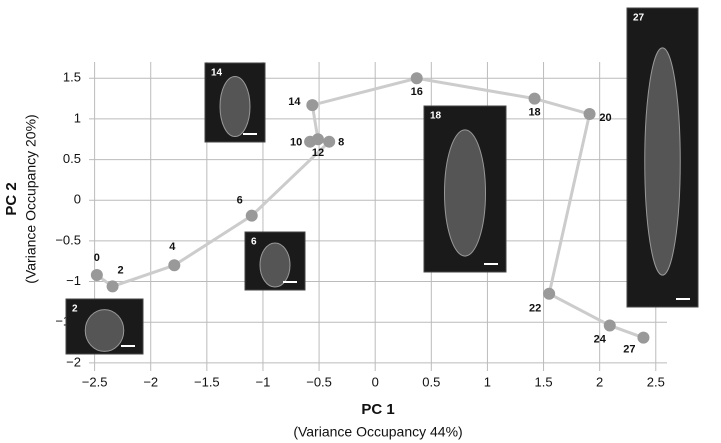 This screenshot has width=721, height=443. I want to click on point-label: 6, so click(240, 201).